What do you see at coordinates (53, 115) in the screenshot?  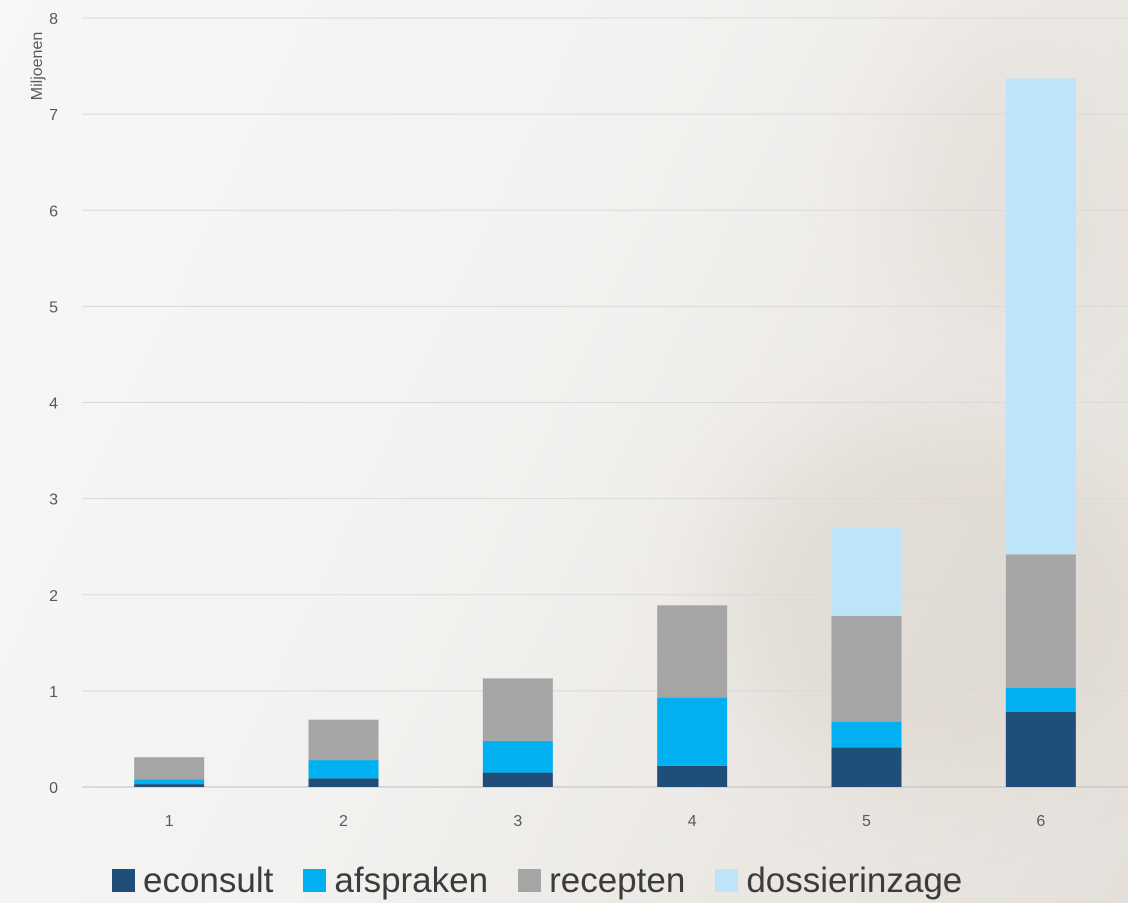 I see `y-tick-label: 7` at bounding box center [53, 115].